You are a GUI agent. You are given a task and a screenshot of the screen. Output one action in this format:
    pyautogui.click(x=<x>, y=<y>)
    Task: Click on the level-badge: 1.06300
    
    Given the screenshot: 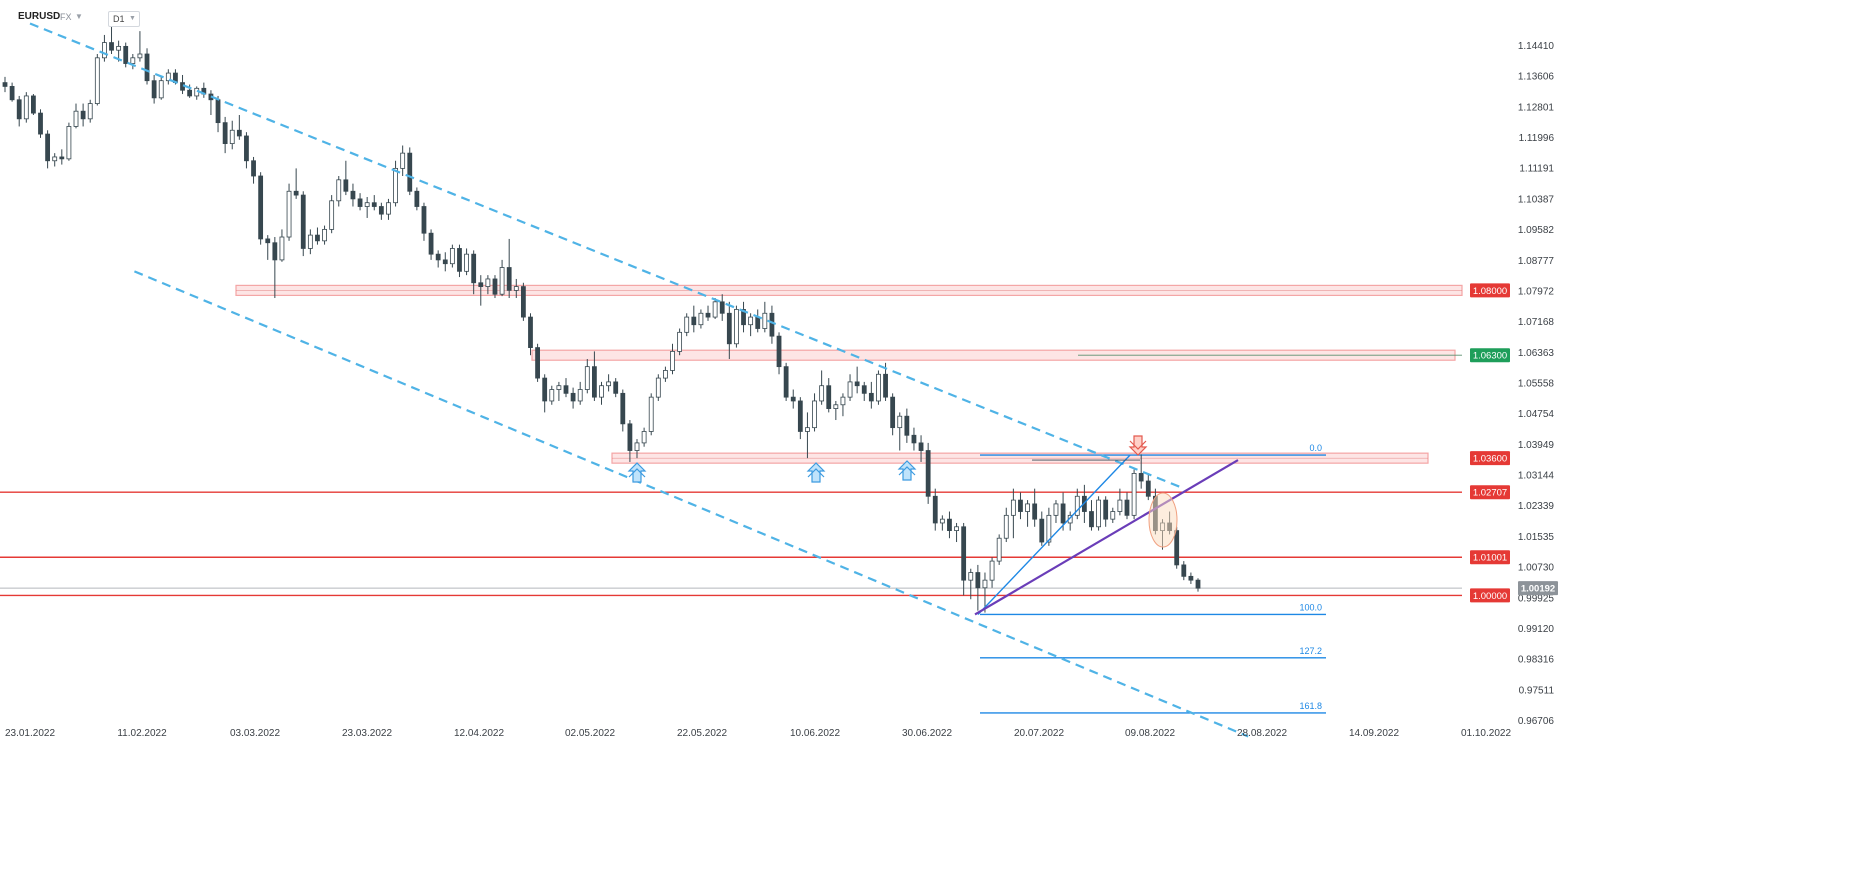 What is the action you would take?
    pyautogui.click(x=1490, y=355)
    